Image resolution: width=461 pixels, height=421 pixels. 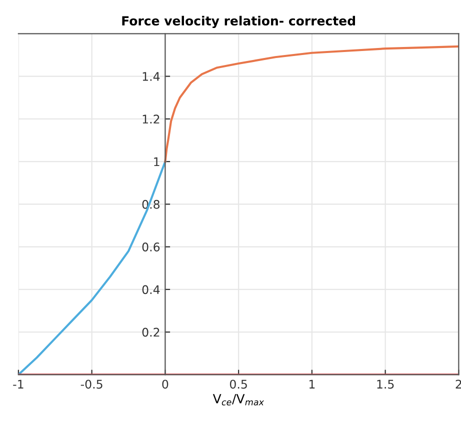 What do you see at coordinates (458, 384) in the screenshot?
I see `x-tick-label: 2` at bounding box center [458, 384].